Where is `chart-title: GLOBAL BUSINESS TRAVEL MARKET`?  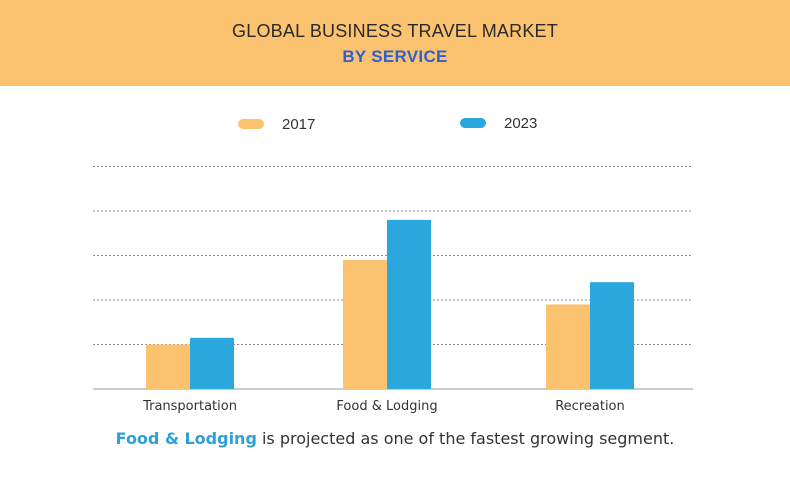 chart-title: GLOBAL BUSINESS TRAVEL MARKET is located at coordinates (395, 31).